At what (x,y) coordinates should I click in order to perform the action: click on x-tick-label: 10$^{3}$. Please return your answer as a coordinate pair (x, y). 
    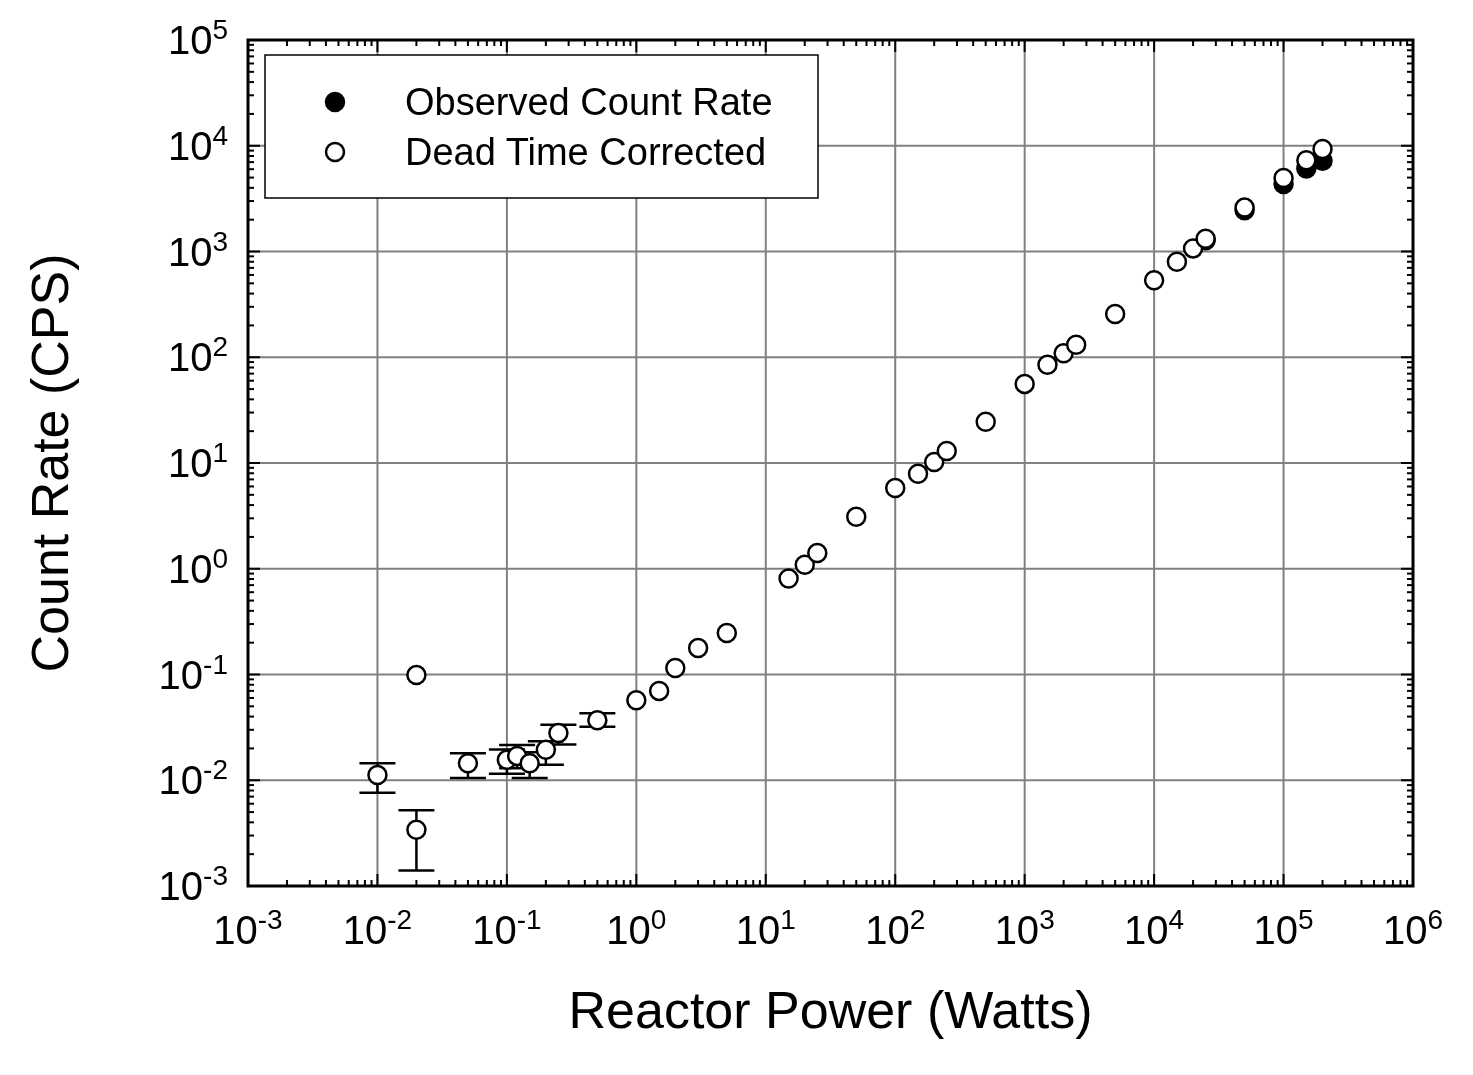
    Looking at the image, I should click on (1024, 927).